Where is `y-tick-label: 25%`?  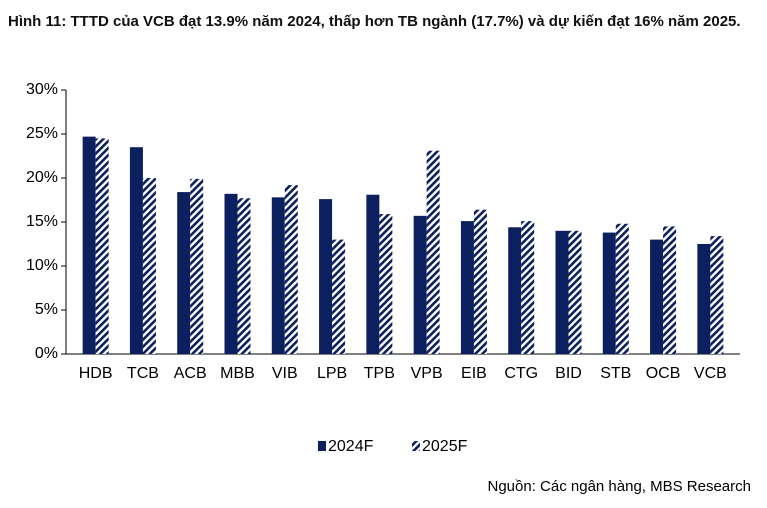 y-tick-label: 25% is located at coordinates (42, 133).